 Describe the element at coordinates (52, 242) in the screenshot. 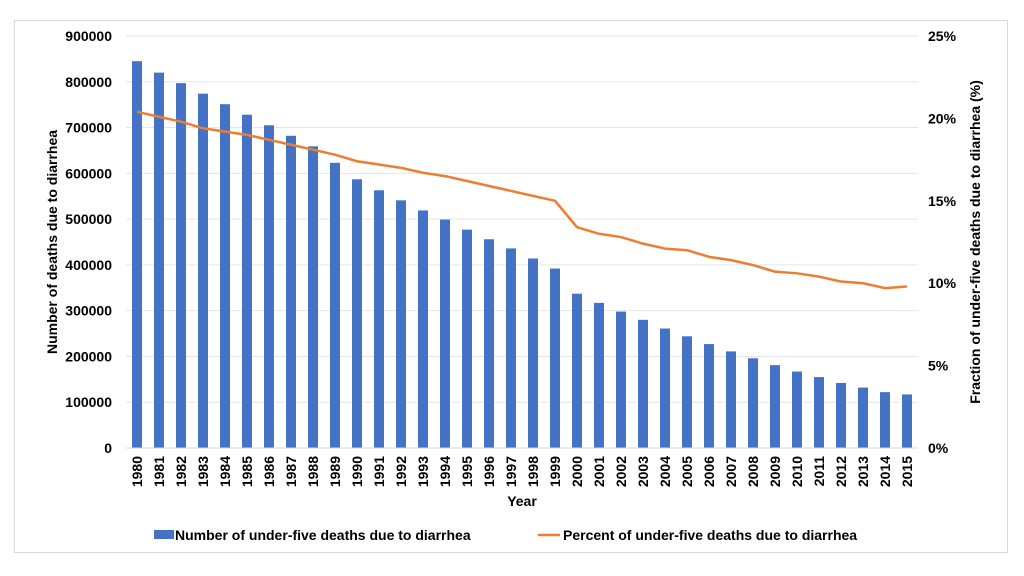

I see `y-axis-title: Number of deaths due to diarrhea` at that location.